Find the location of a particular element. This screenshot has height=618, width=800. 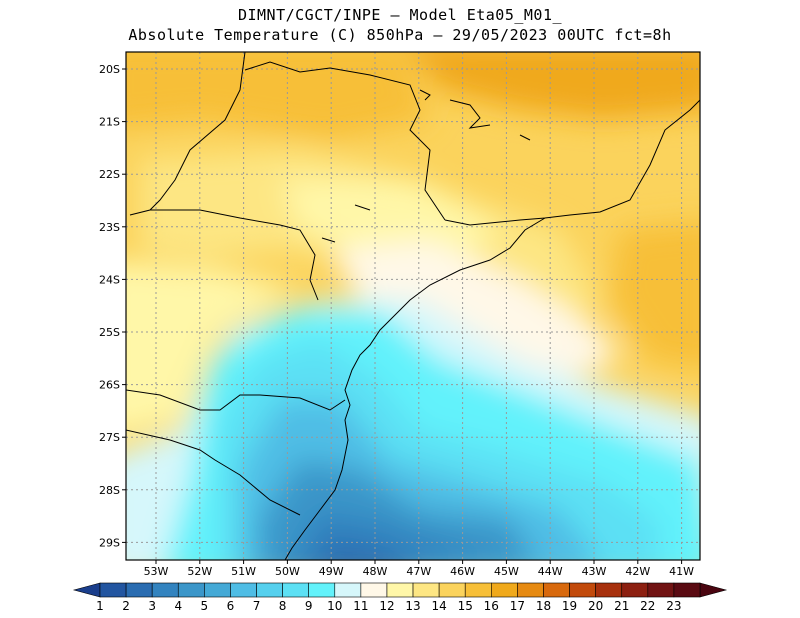

lat-label: 25S is located at coordinates (109, 332).